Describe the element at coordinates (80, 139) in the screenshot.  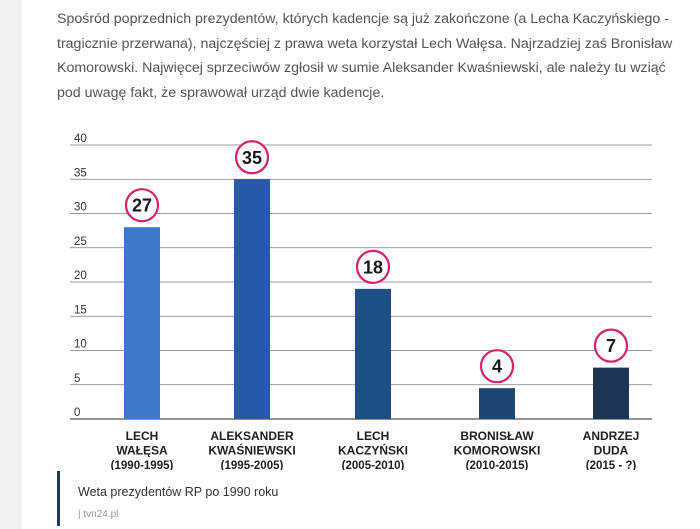
I see `y-tick-label: 40` at that location.